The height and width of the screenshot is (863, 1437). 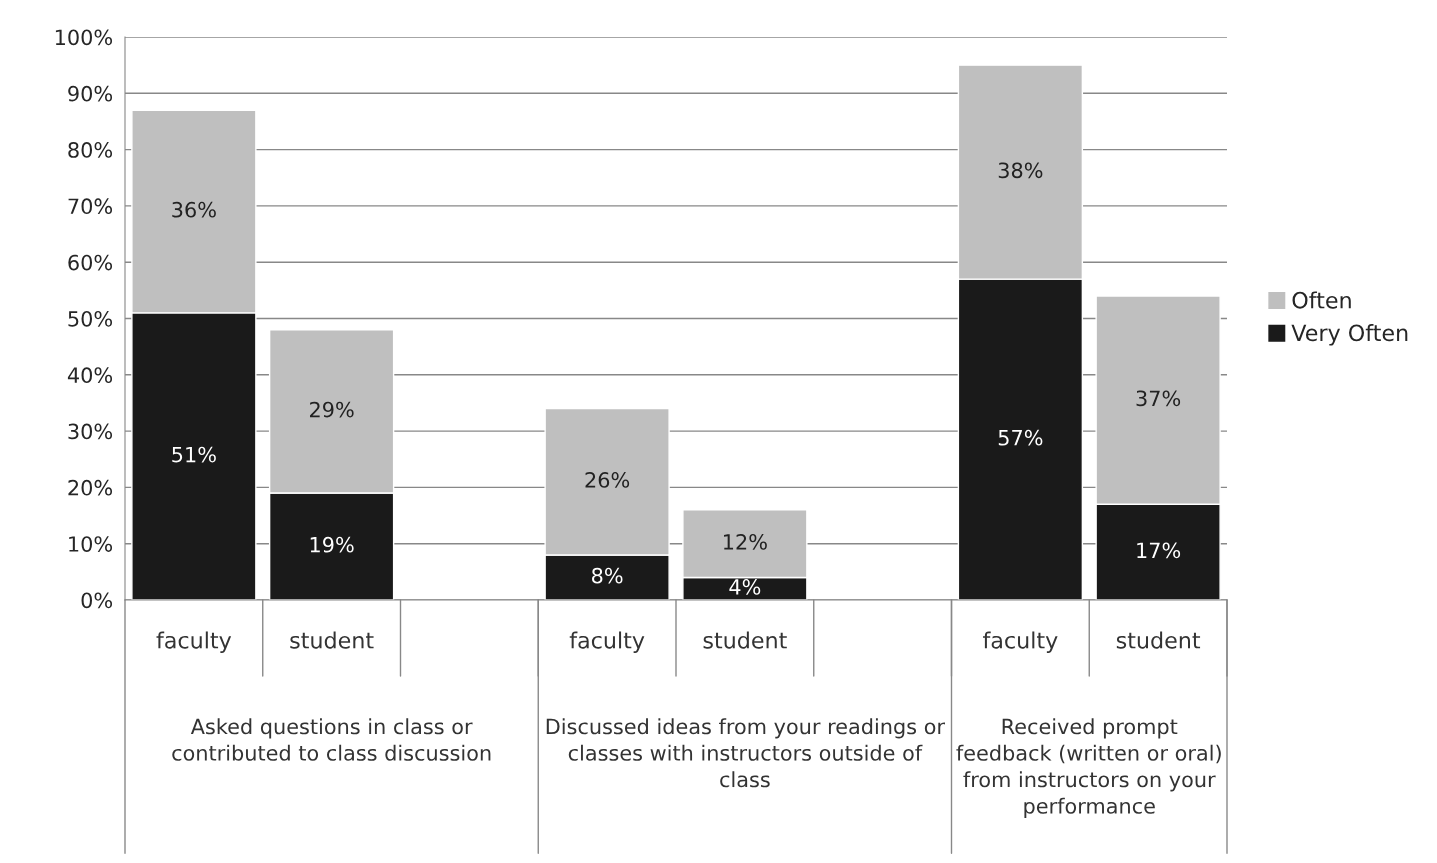 What do you see at coordinates (745, 541) in the screenshot?
I see `data-label: 12%` at bounding box center [745, 541].